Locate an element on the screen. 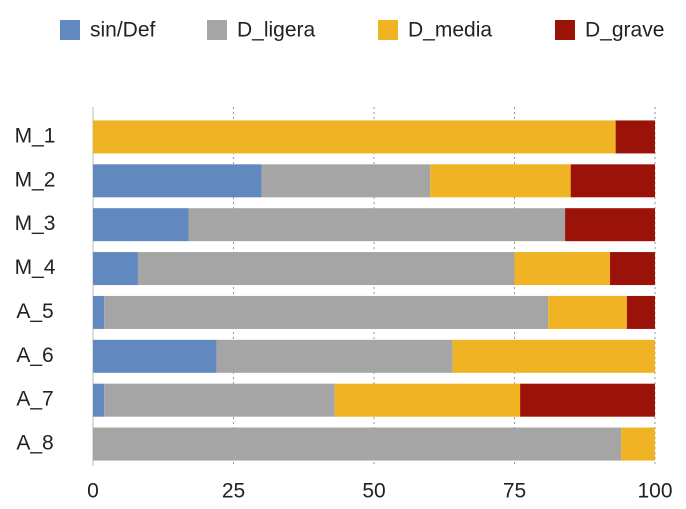  x-tick-label: 100 is located at coordinates (654, 491).